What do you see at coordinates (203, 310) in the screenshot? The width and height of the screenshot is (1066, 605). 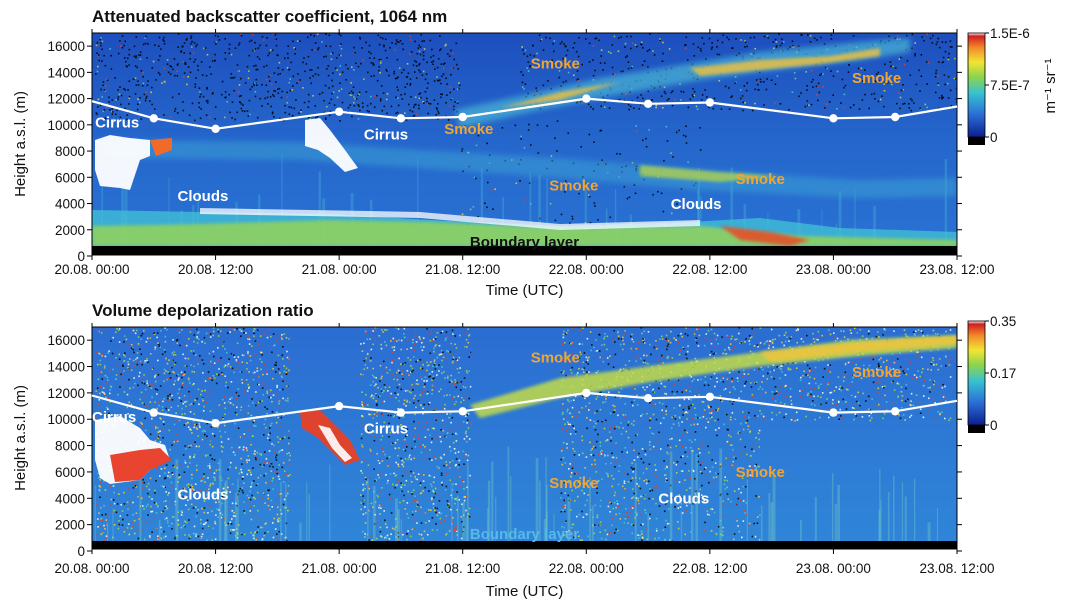 I see `panel-title: Volume depolarization ratio` at bounding box center [203, 310].